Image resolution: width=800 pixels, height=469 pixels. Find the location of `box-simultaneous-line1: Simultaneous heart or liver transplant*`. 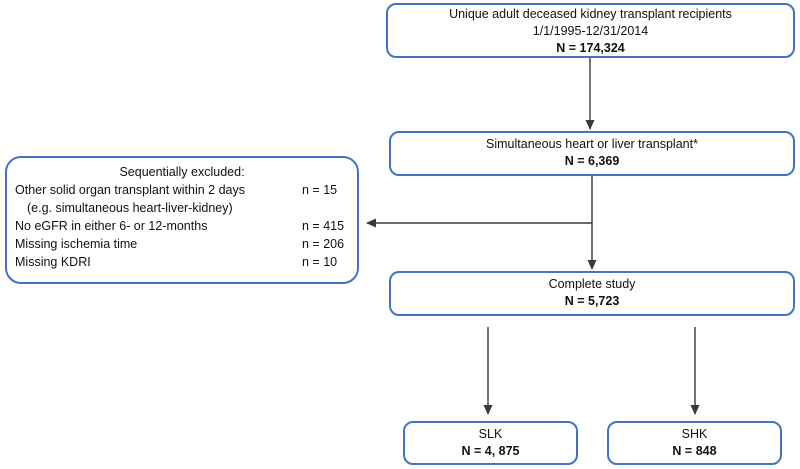

box-simultaneous-line1: Simultaneous heart or liver transplant* is located at coordinates (592, 144).